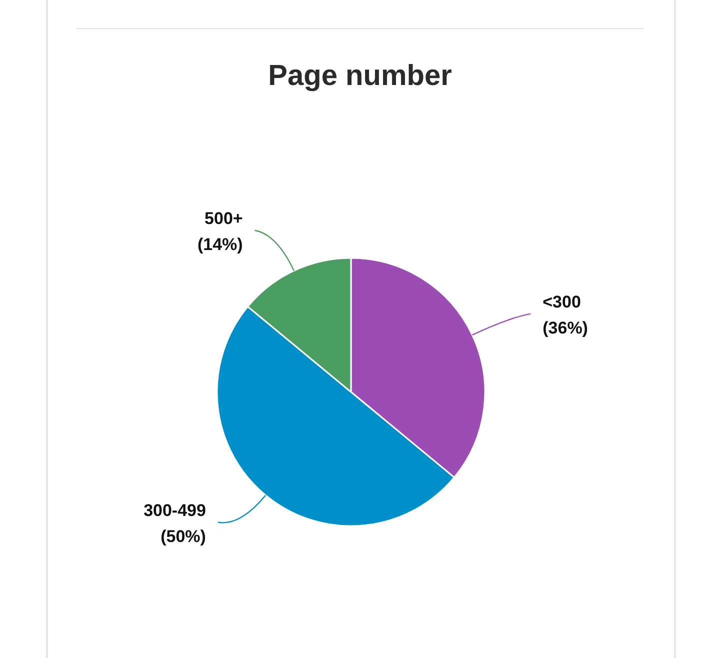 The height and width of the screenshot is (658, 720). Describe the element at coordinates (561, 302) in the screenshot. I see `slice-label: <300` at that location.